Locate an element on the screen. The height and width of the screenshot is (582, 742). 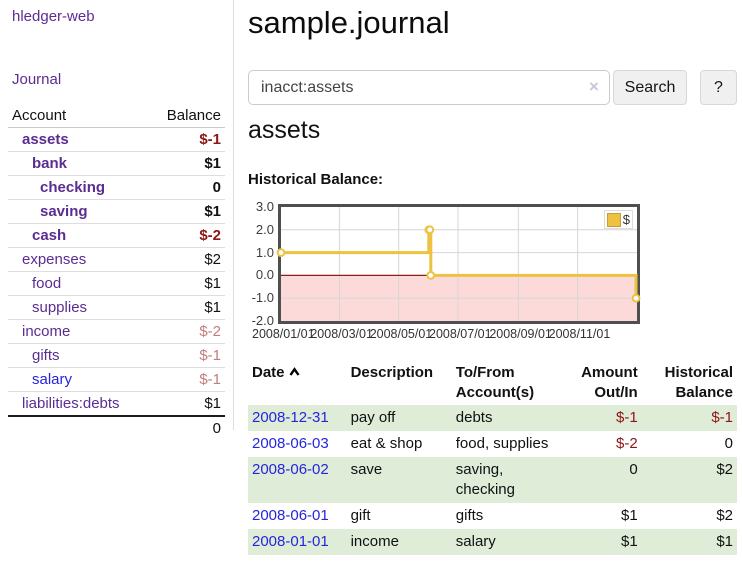
account-link-food: food is located at coordinates (47, 283).